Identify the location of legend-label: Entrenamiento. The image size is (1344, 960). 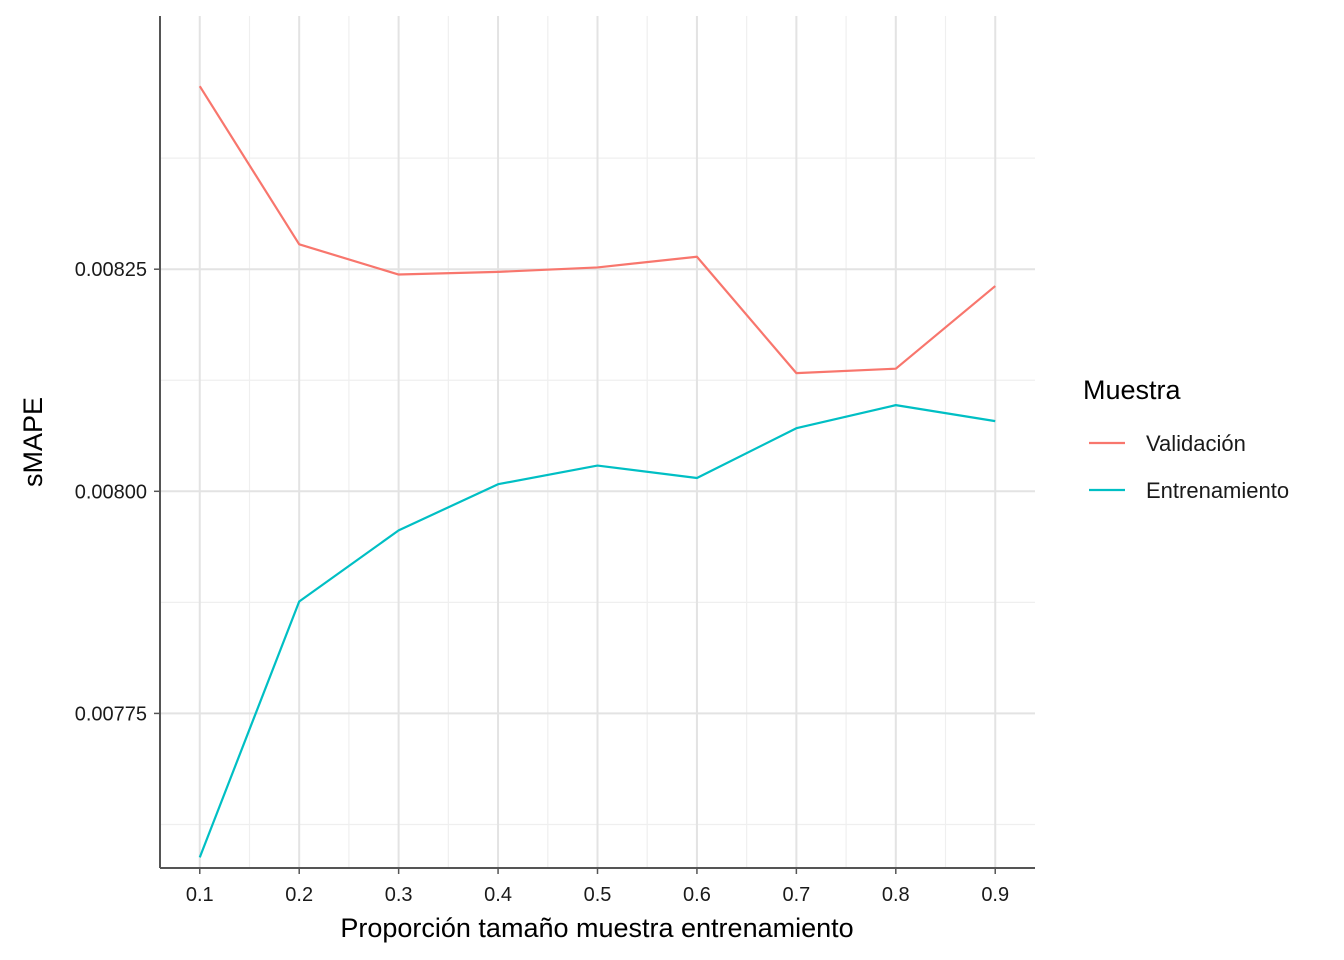
(1217, 490).